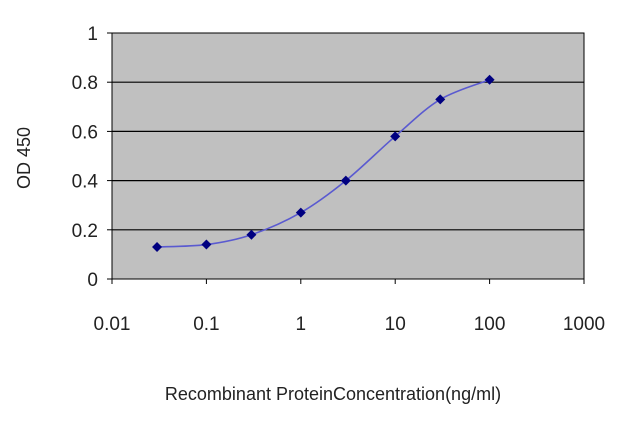 The width and height of the screenshot is (640, 427). I want to click on y-axis-label: OD 450, so click(24, 158).